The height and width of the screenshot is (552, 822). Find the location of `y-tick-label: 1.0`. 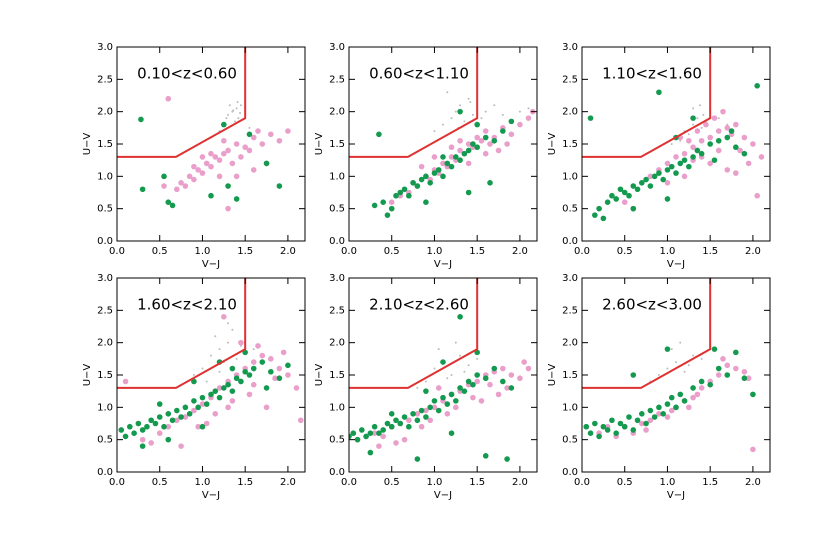

y-tick-label: 1.0 is located at coordinates (570, 176).